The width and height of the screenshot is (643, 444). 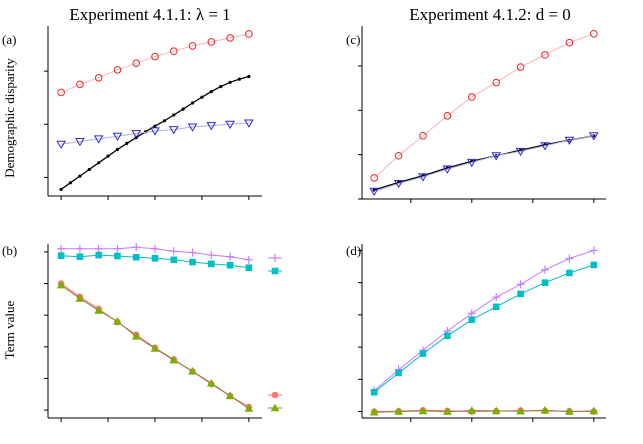 What do you see at coordinates (149, 14) in the screenshot?
I see `title-left: Experiment 4.1.1: λ = 1` at bounding box center [149, 14].